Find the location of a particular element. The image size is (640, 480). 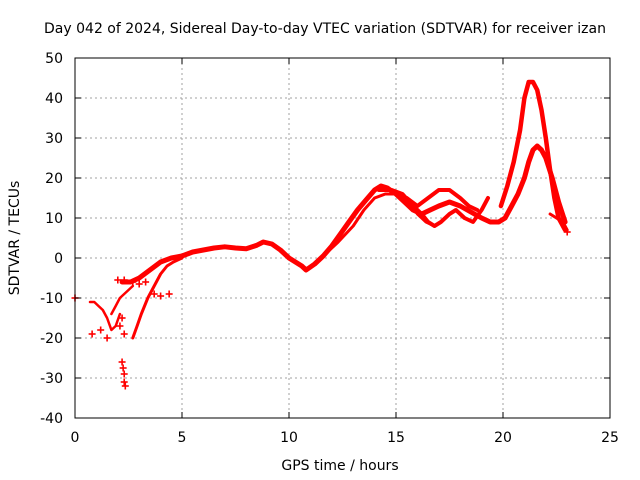

y-axis-label: SDTVAR / TECUs is located at coordinates (15, 238).